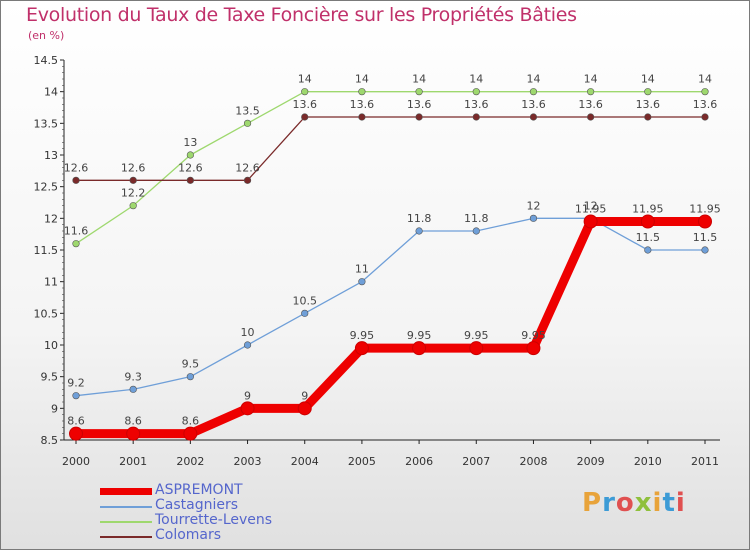  What do you see at coordinates (51, 155) in the screenshot?
I see `y-tick-label: 13` at bounding box center [51, 155].